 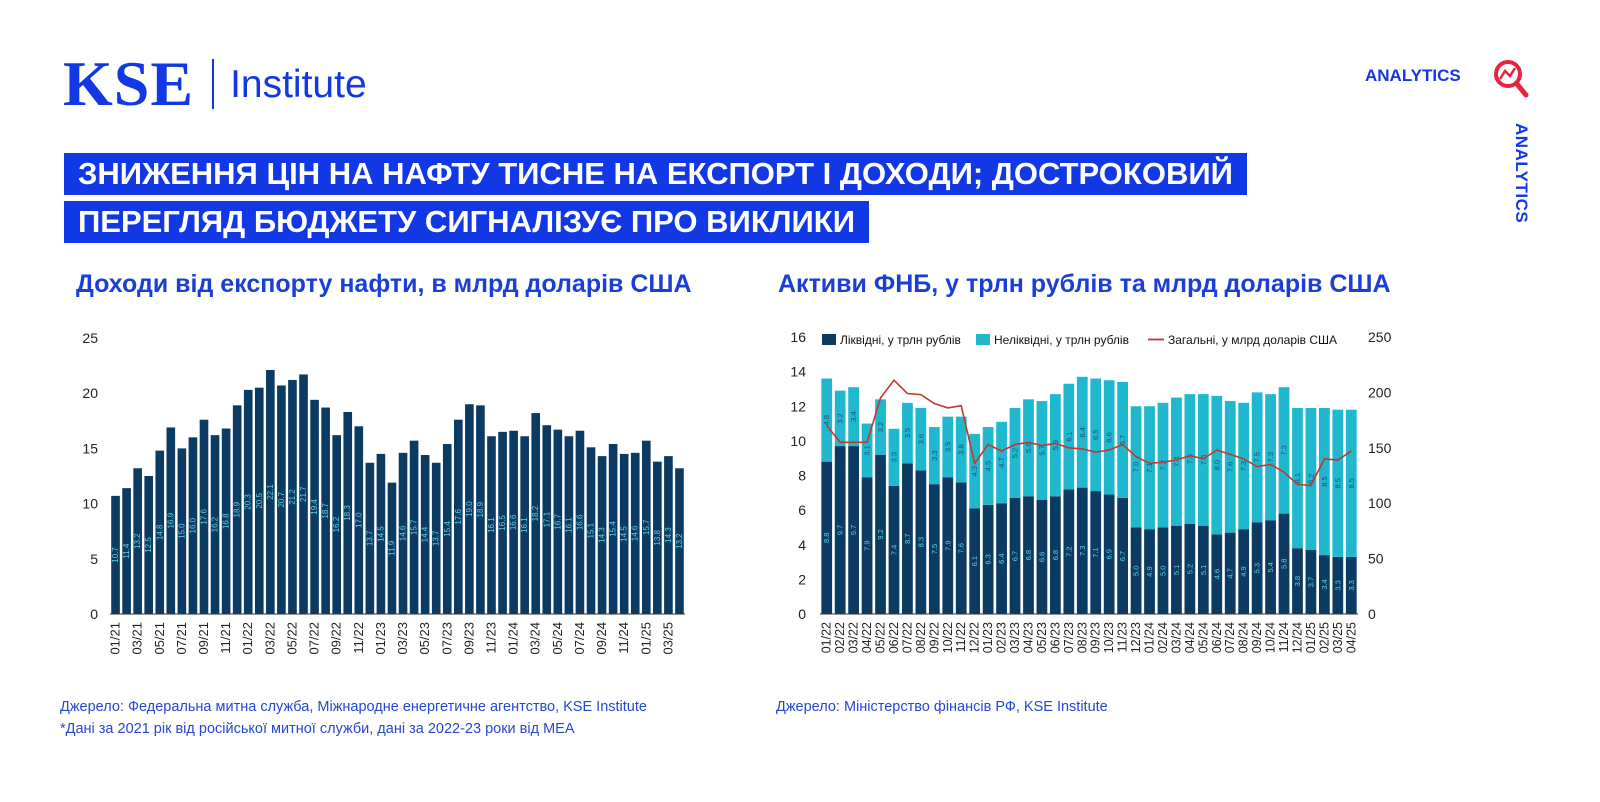 What do you see at coordinates (1270, 567) in the screenshot?
I see `liquid-value-label: 5.4` at bounding box center [1270, 567].